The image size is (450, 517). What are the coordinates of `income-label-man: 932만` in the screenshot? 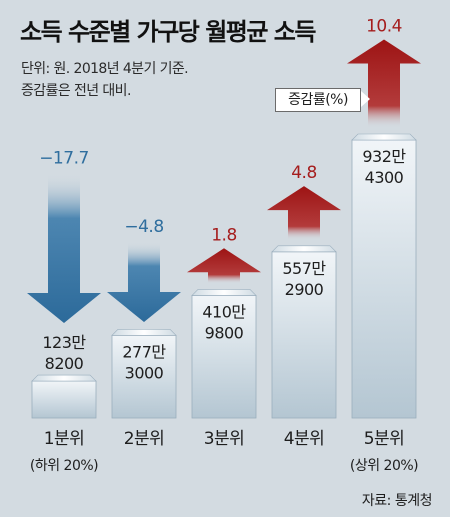 It's located at (384, 156).